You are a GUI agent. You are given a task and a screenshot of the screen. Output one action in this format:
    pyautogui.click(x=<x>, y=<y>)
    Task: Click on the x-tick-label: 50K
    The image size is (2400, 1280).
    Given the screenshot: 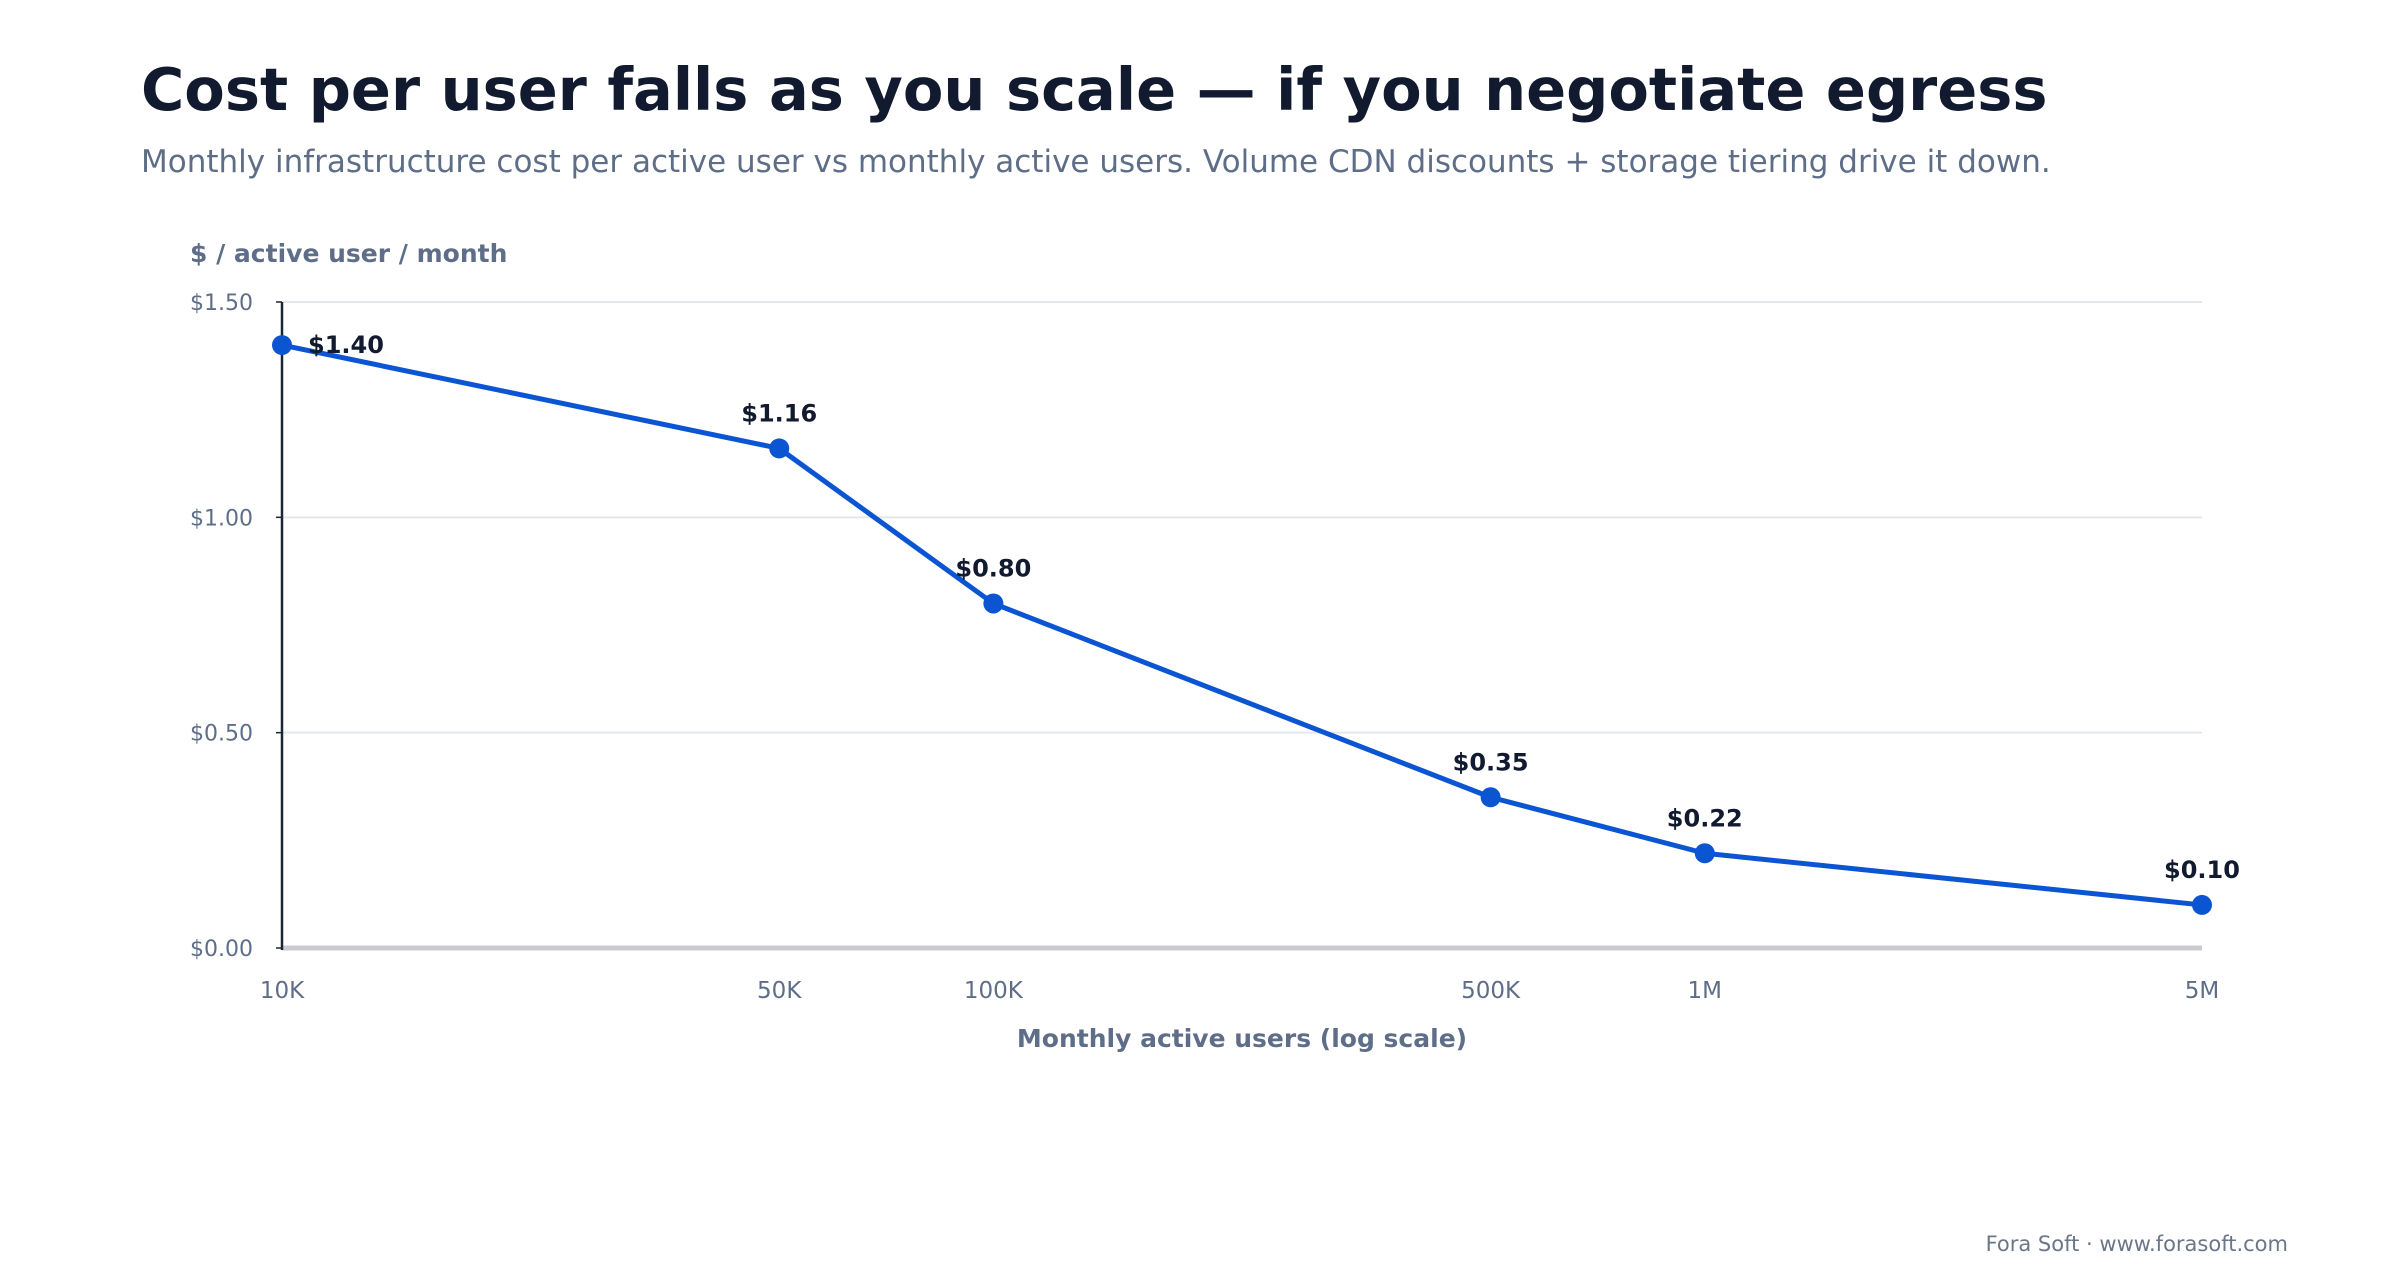 What is the action you would take?
    pyautogui.click(x=779, y=991)
    